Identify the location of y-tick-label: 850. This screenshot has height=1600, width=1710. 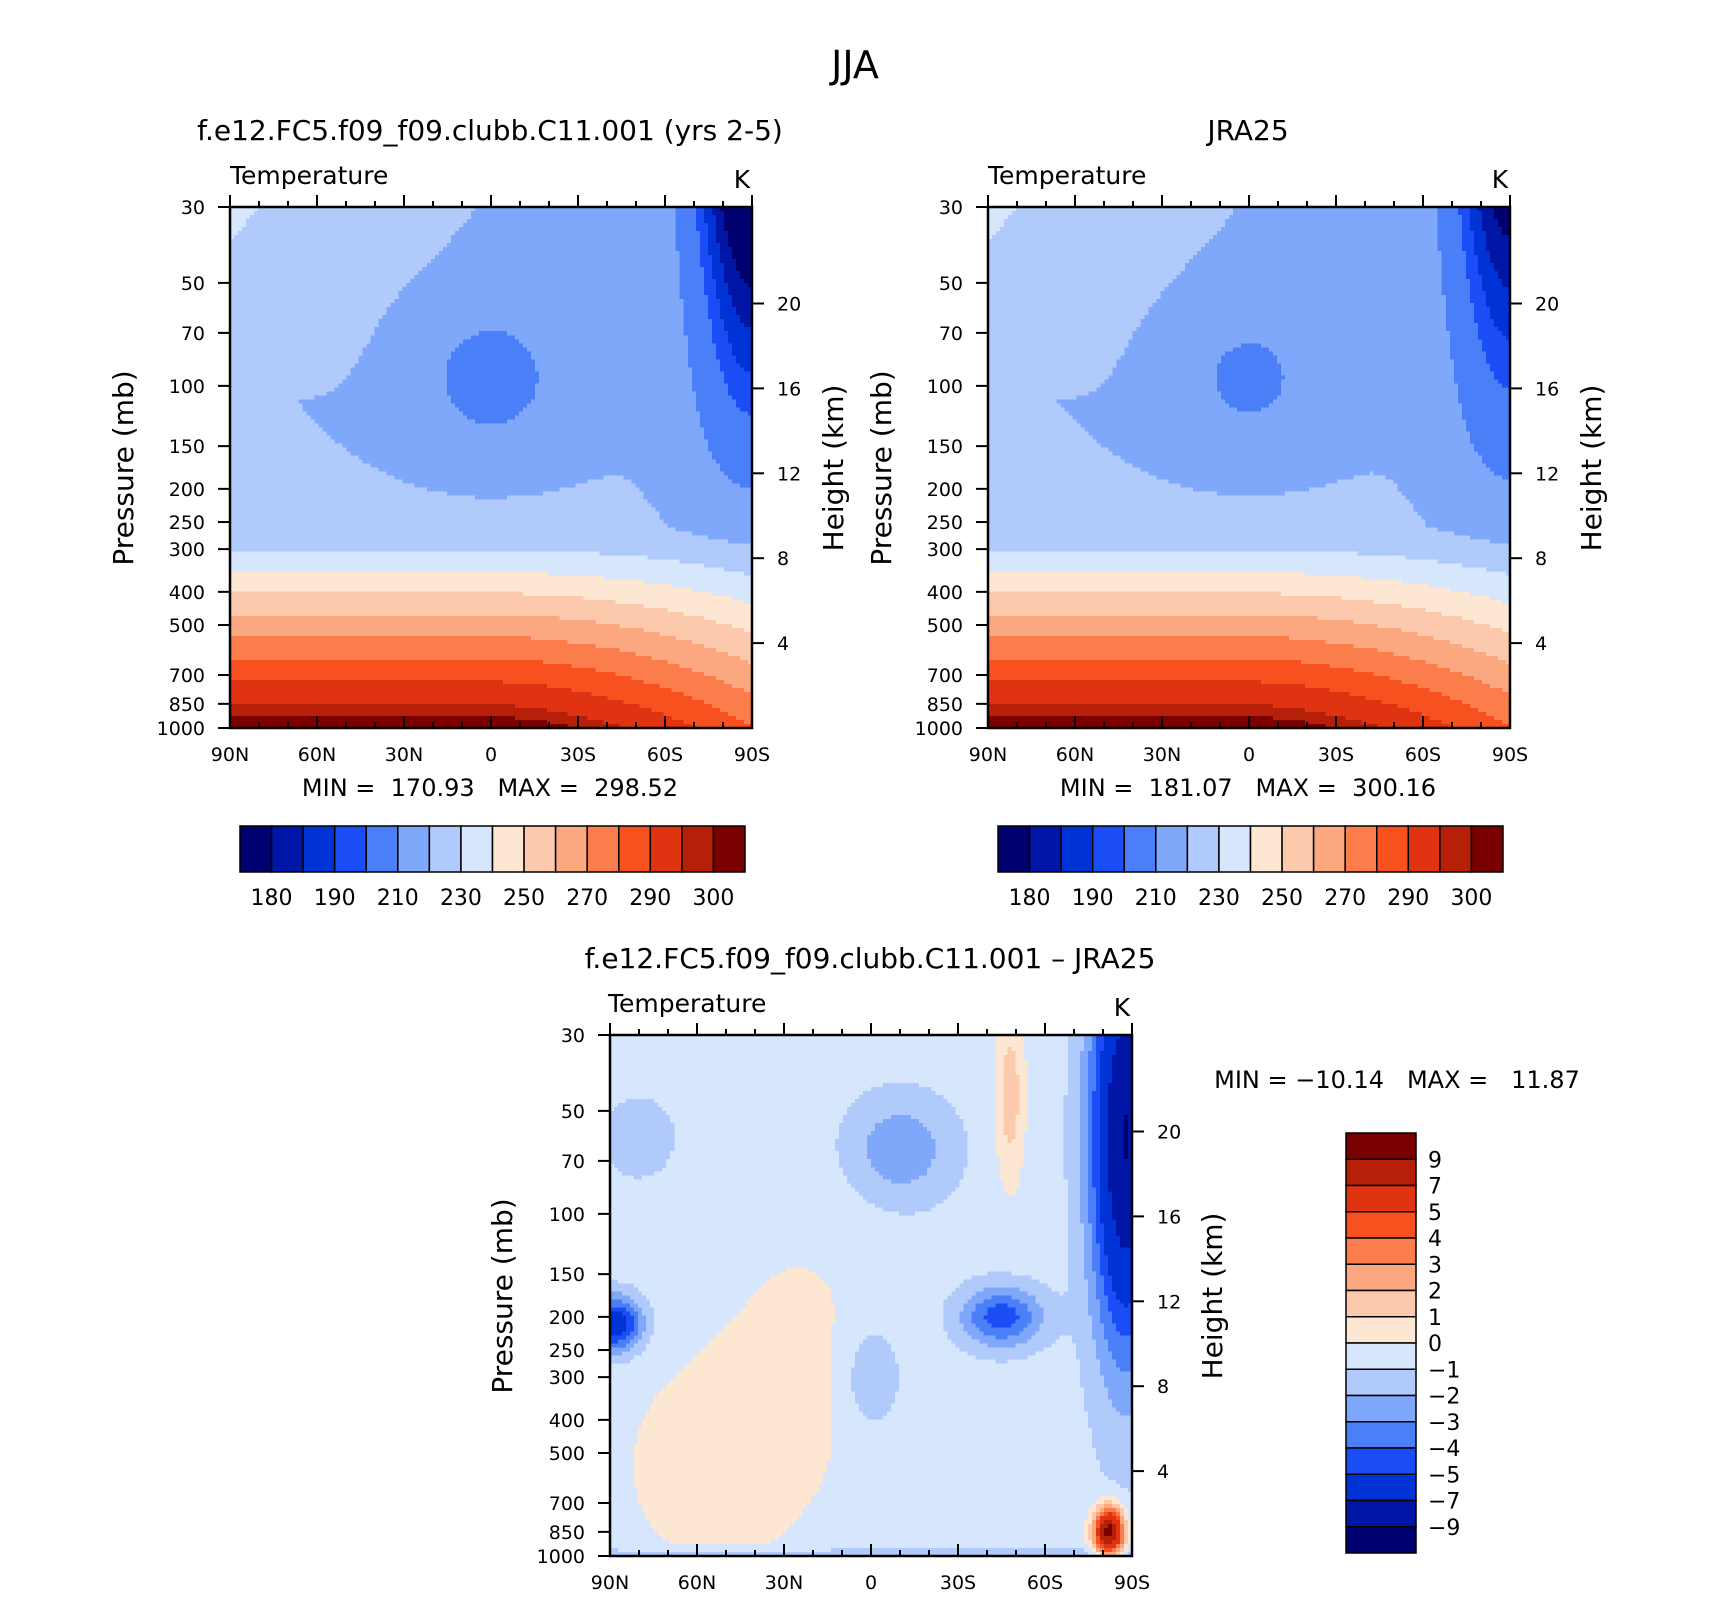
(567, 1533).